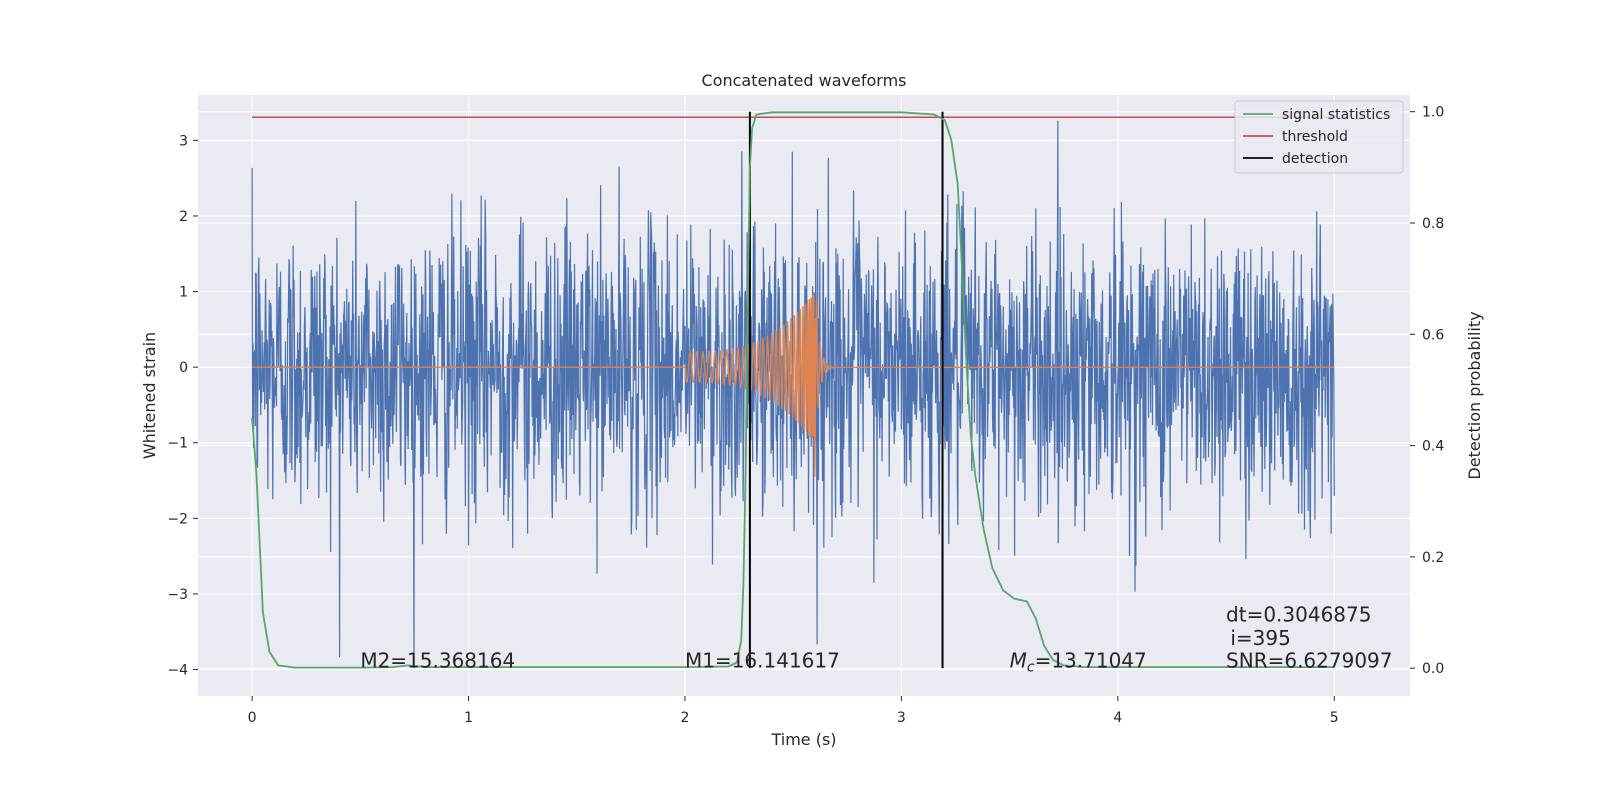  Describe the element at coordinates (1078, 661) in the screenshot. I see `annotation-text: Mc=13.71047` at that location.